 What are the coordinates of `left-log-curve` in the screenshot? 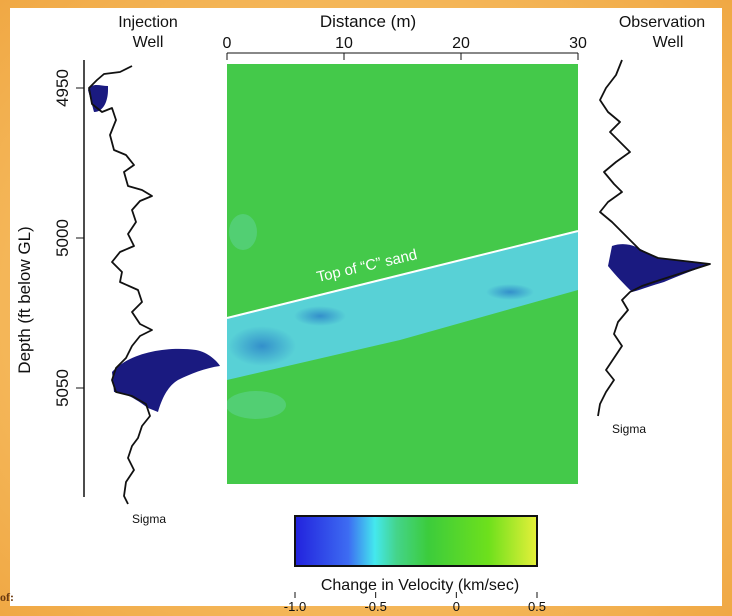 It's located at (120, 285).